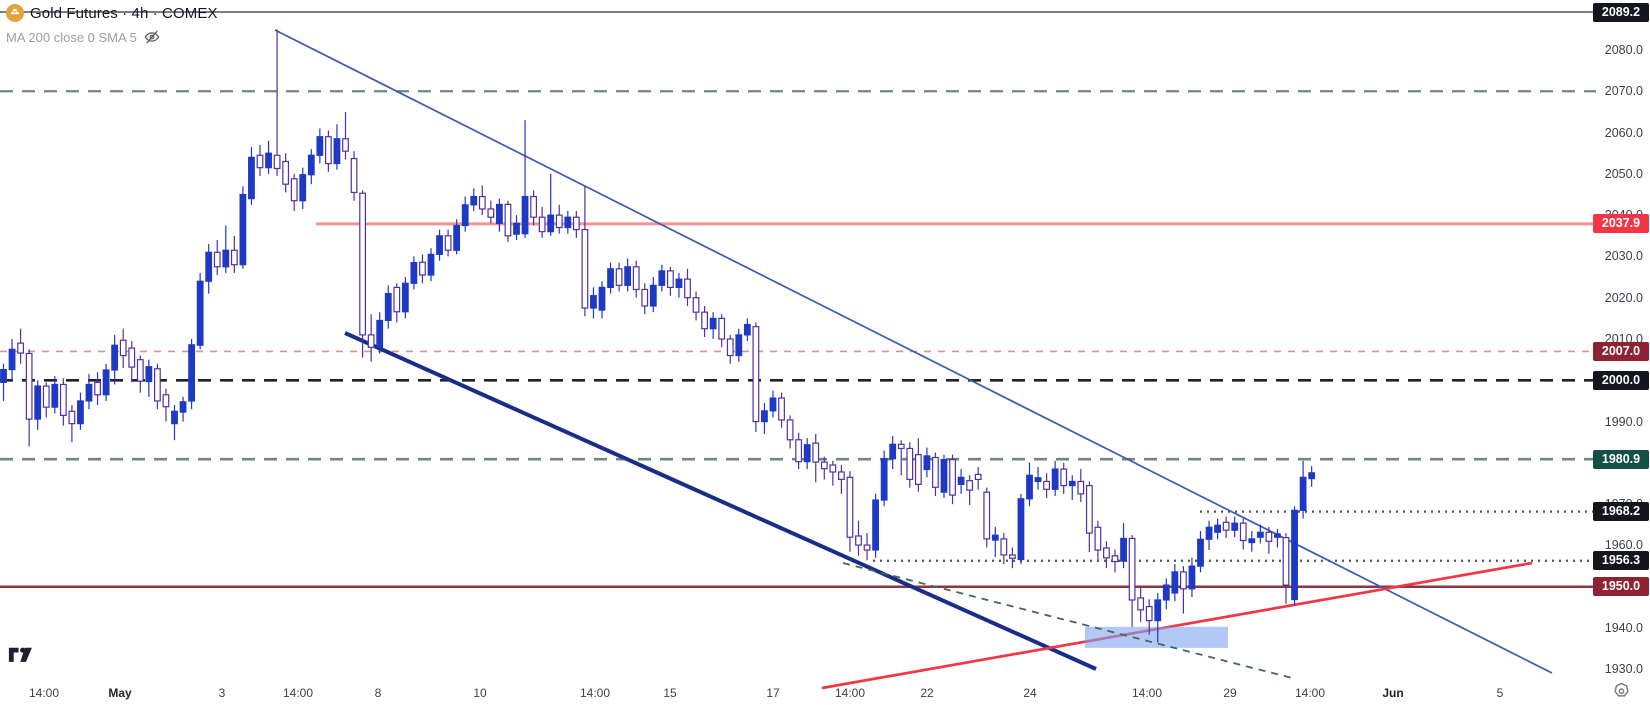  I want to click on price-badge-2037.9: 2037.9, so click(1621, 224).